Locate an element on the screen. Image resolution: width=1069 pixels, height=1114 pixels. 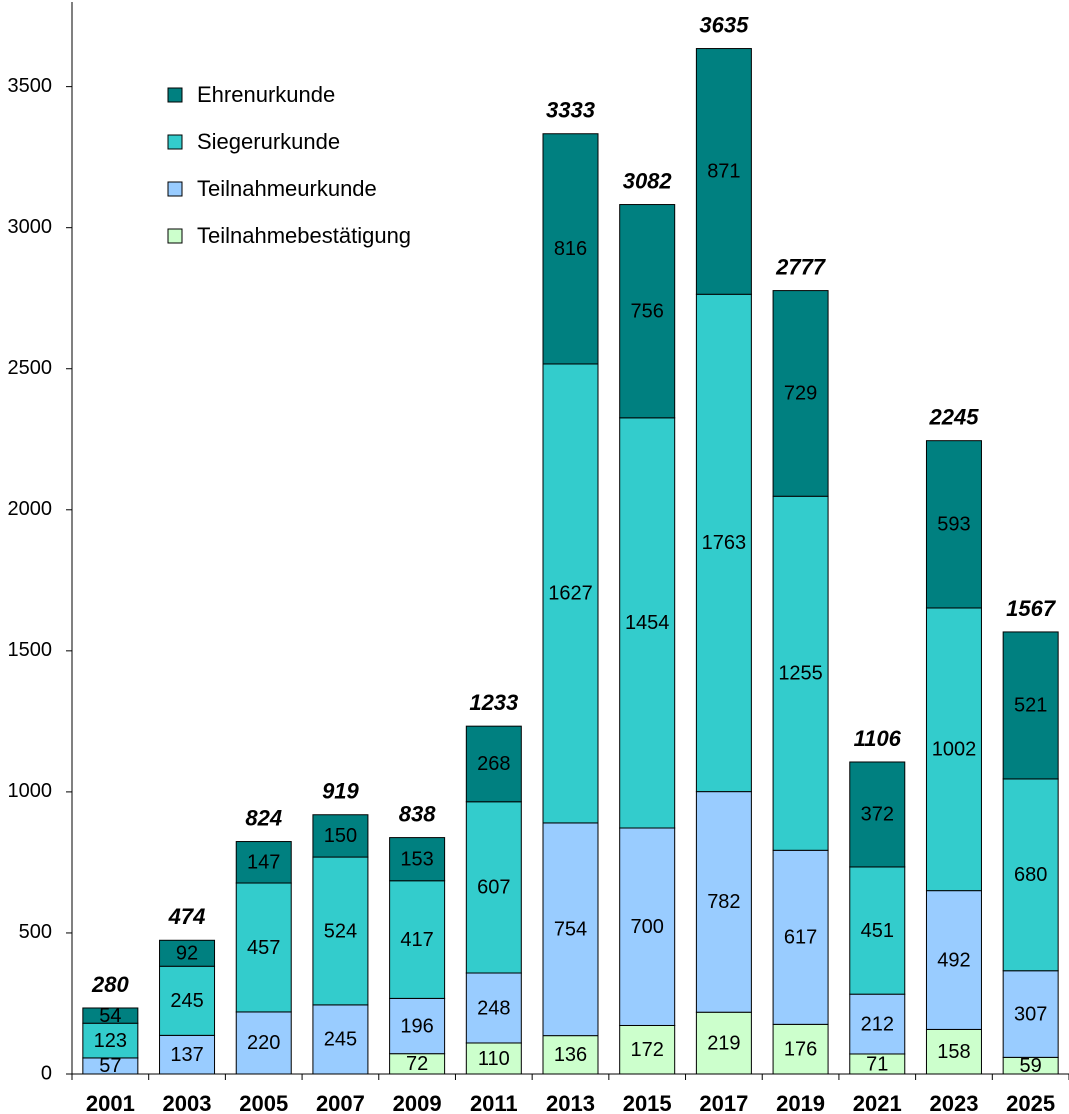
total-label: 474 is located at coordinates (187, 916).